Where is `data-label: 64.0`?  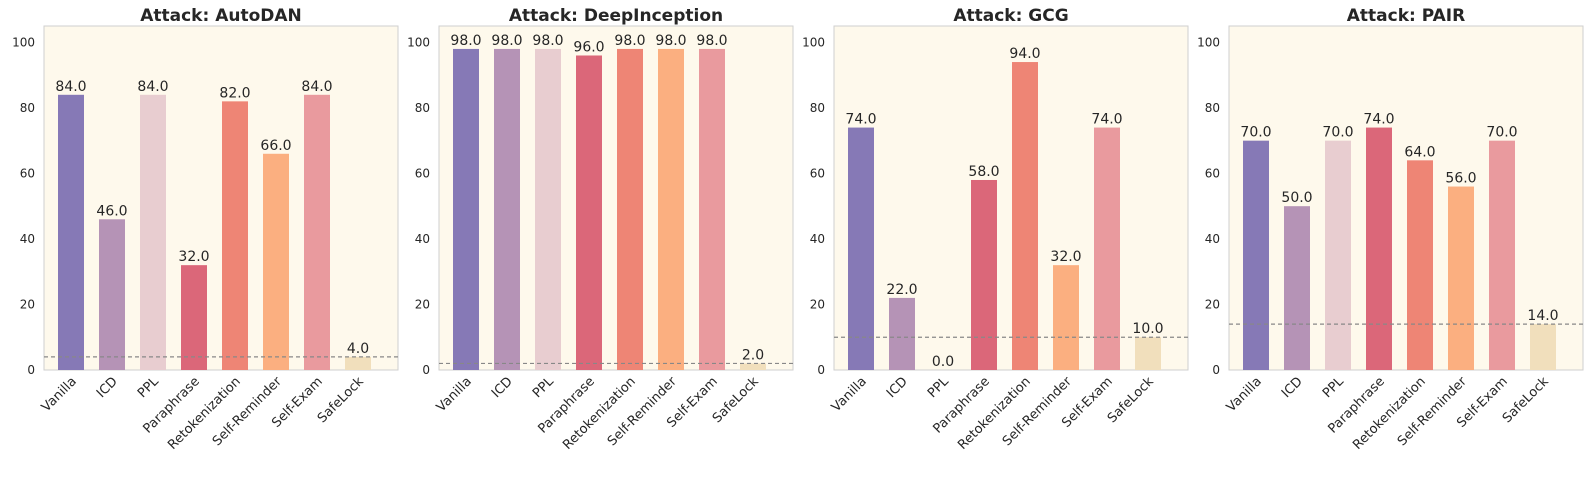
data-label: 64.0 is located at coordinates (1419, 152).